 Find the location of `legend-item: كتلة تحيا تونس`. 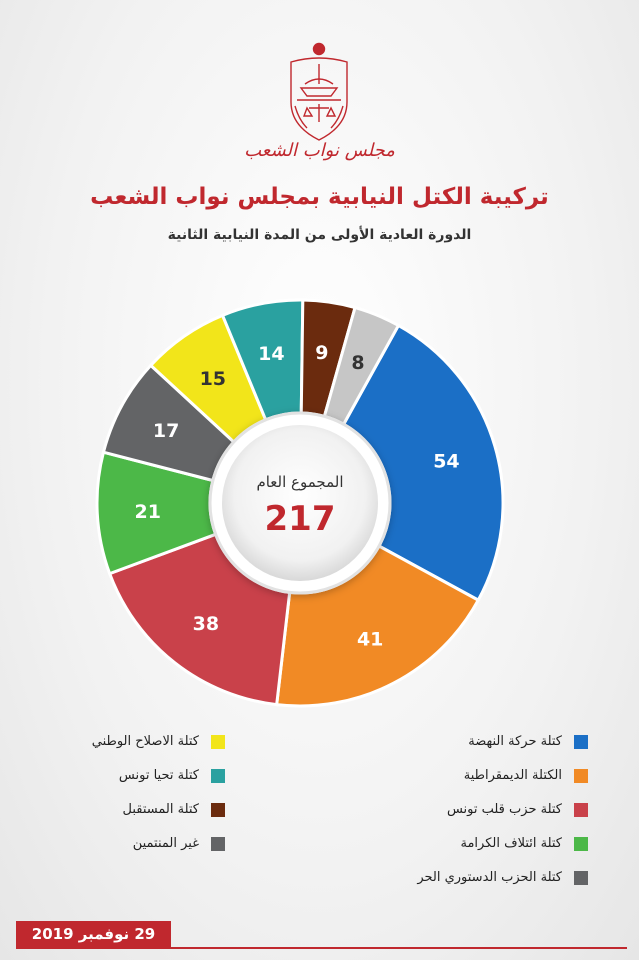

legend-item: كتلة تحيا تونس is located at coordinates (160, 775).